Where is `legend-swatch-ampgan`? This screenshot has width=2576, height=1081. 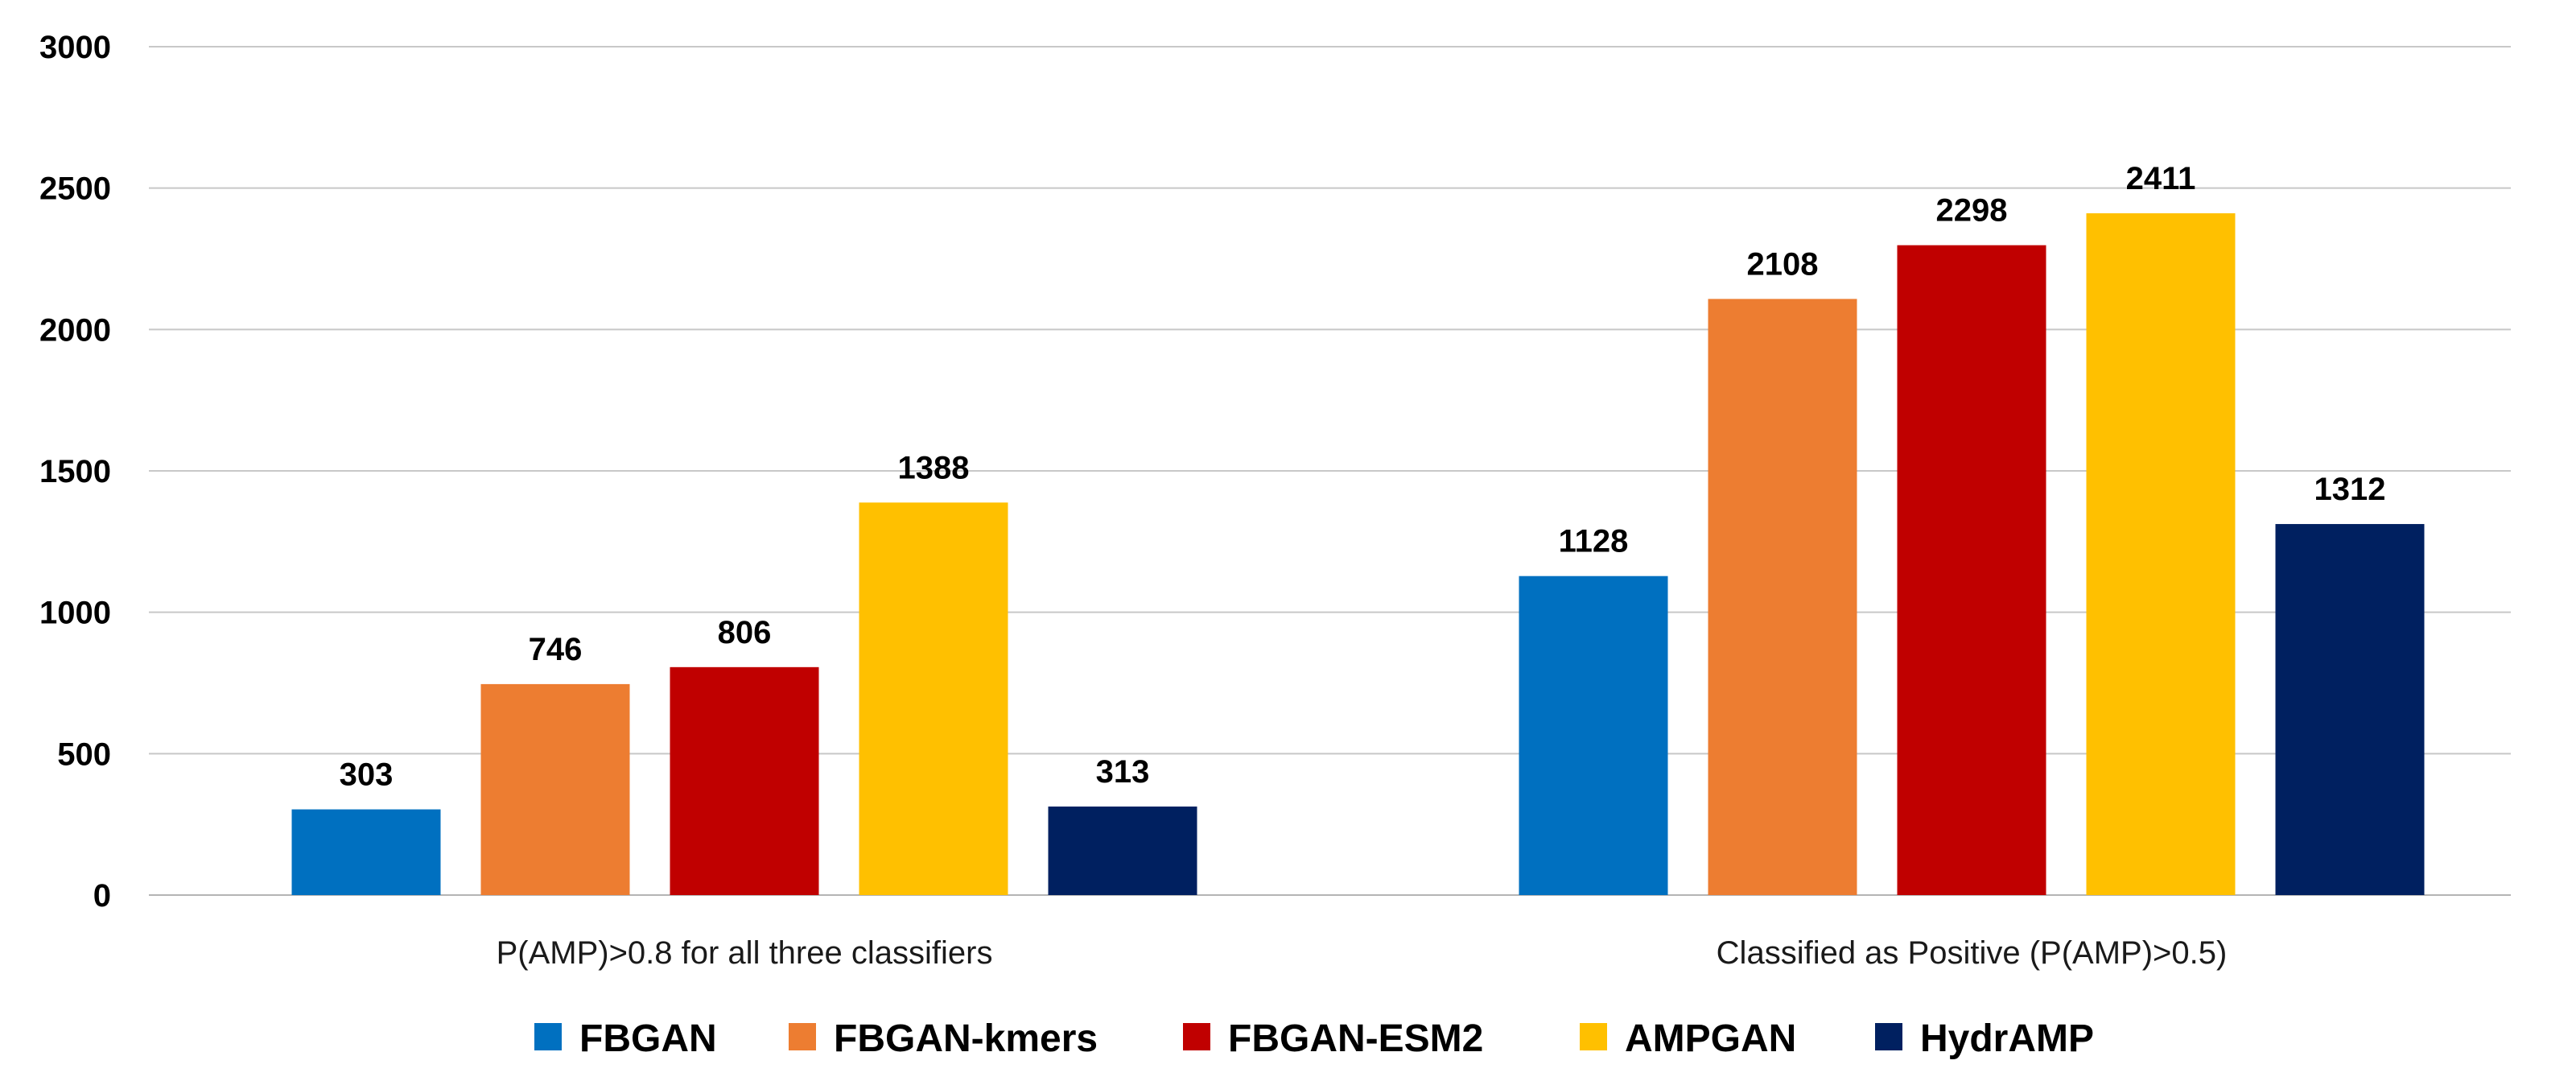
legend-swatch-ampgan is located at coordinates (1593, 1036).